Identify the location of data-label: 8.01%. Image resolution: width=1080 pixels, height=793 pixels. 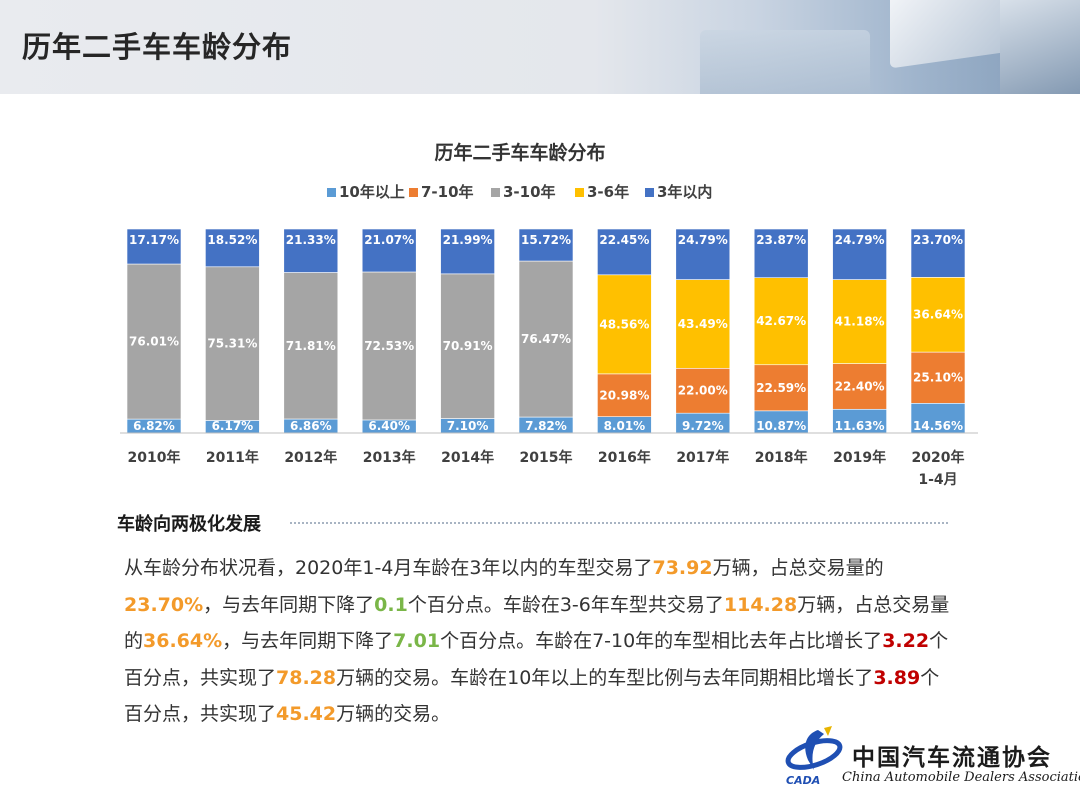
(625, 426).